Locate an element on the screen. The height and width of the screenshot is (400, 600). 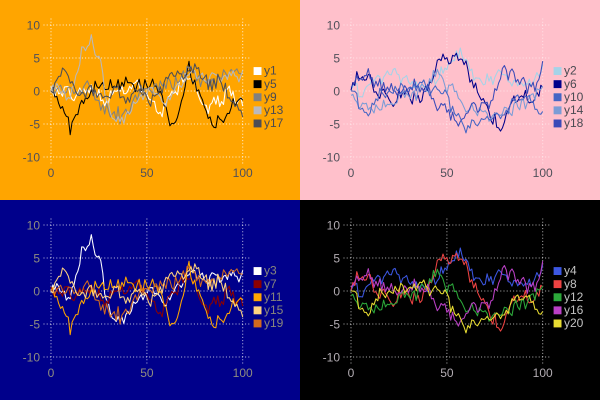
svg-text: y17 is located at coordinates (274, 123).